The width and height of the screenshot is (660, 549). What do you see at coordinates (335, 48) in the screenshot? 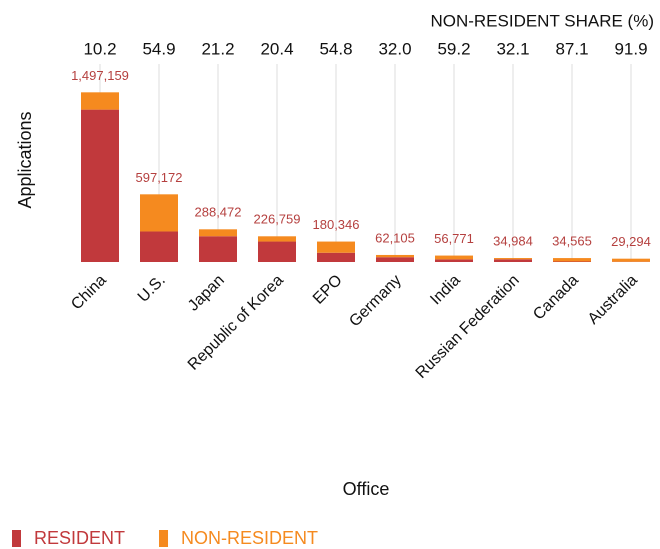
I see `share-label: 54.8` at bounding box center [335, 48].